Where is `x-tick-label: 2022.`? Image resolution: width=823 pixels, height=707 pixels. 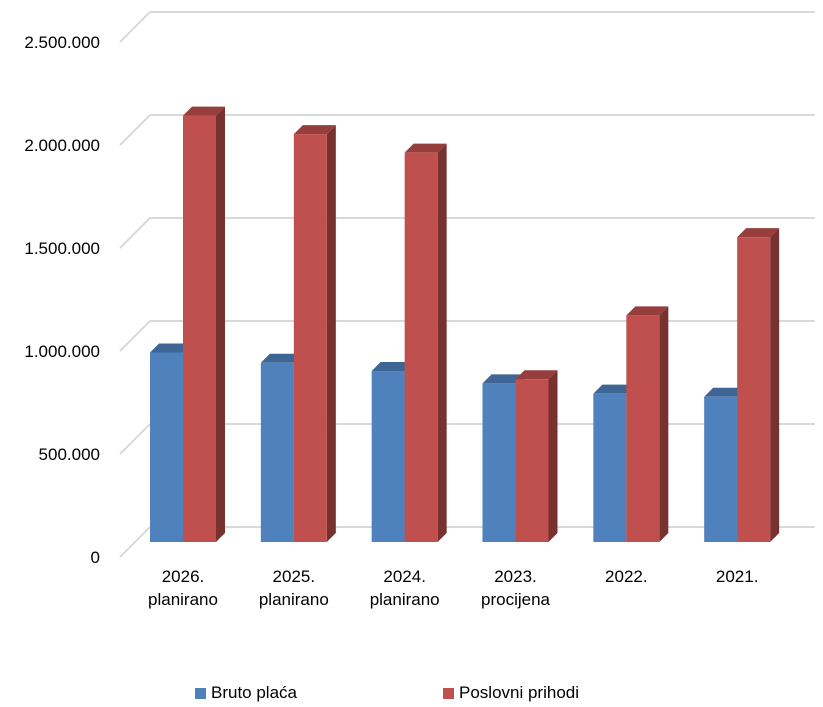 x-tick-label: 2022. is located at coordinates (626, 576).